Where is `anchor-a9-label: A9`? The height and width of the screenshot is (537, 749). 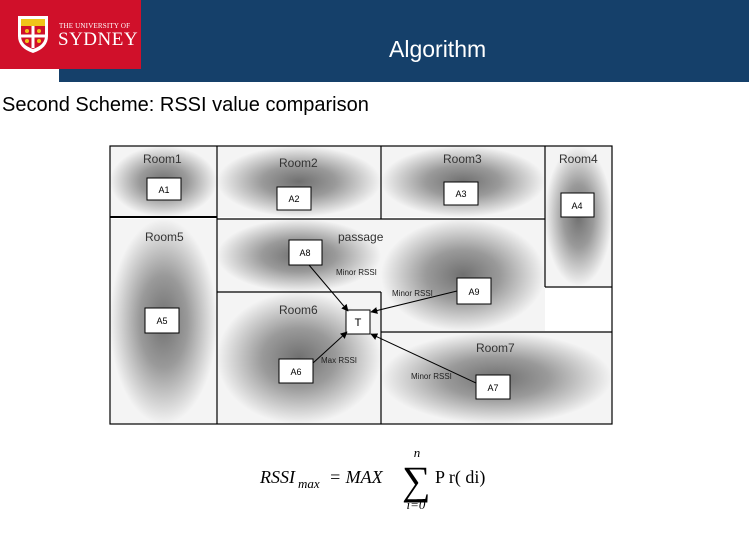
anchor-a9-label: A9 is located at coordinates (473, 292).